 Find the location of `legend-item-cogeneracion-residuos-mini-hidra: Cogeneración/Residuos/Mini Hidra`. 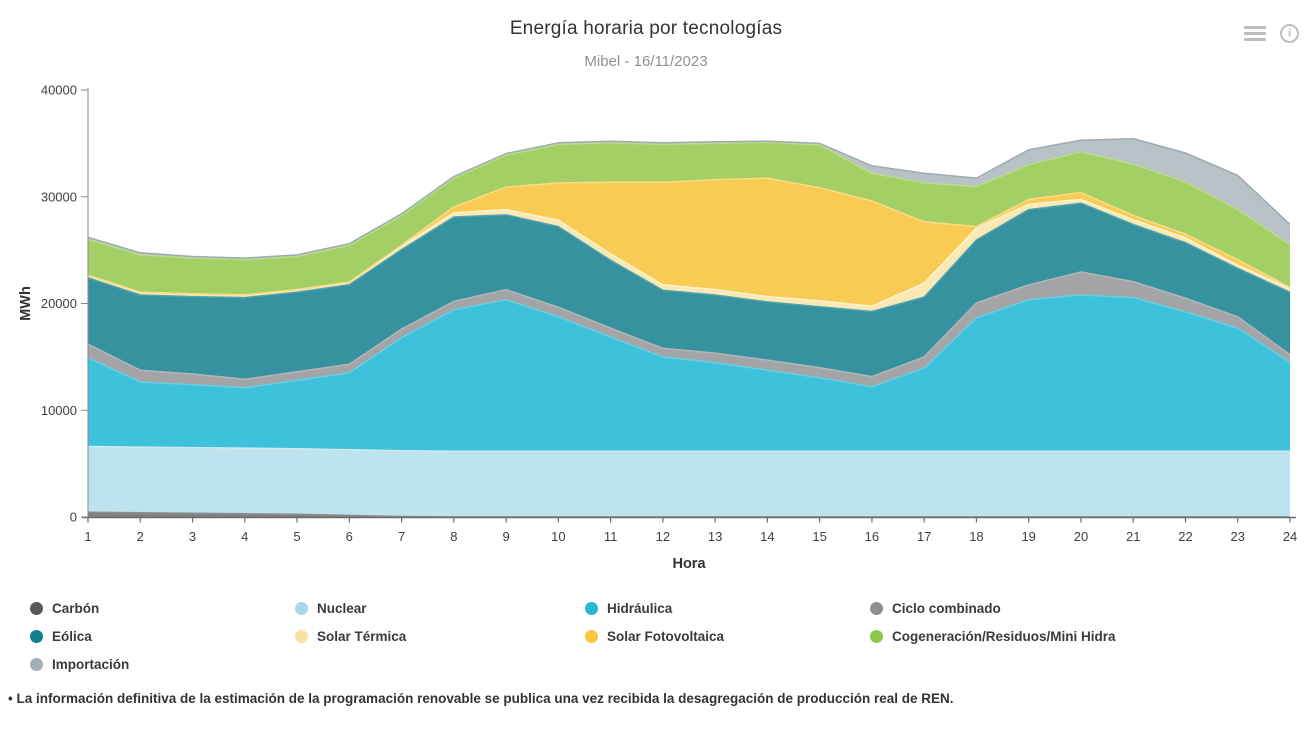

legend-item-cogeneracion-residuos-mini-hidra: Cogeneración/Residuos/Mini Hidra is located at coordinates (1087, 636).